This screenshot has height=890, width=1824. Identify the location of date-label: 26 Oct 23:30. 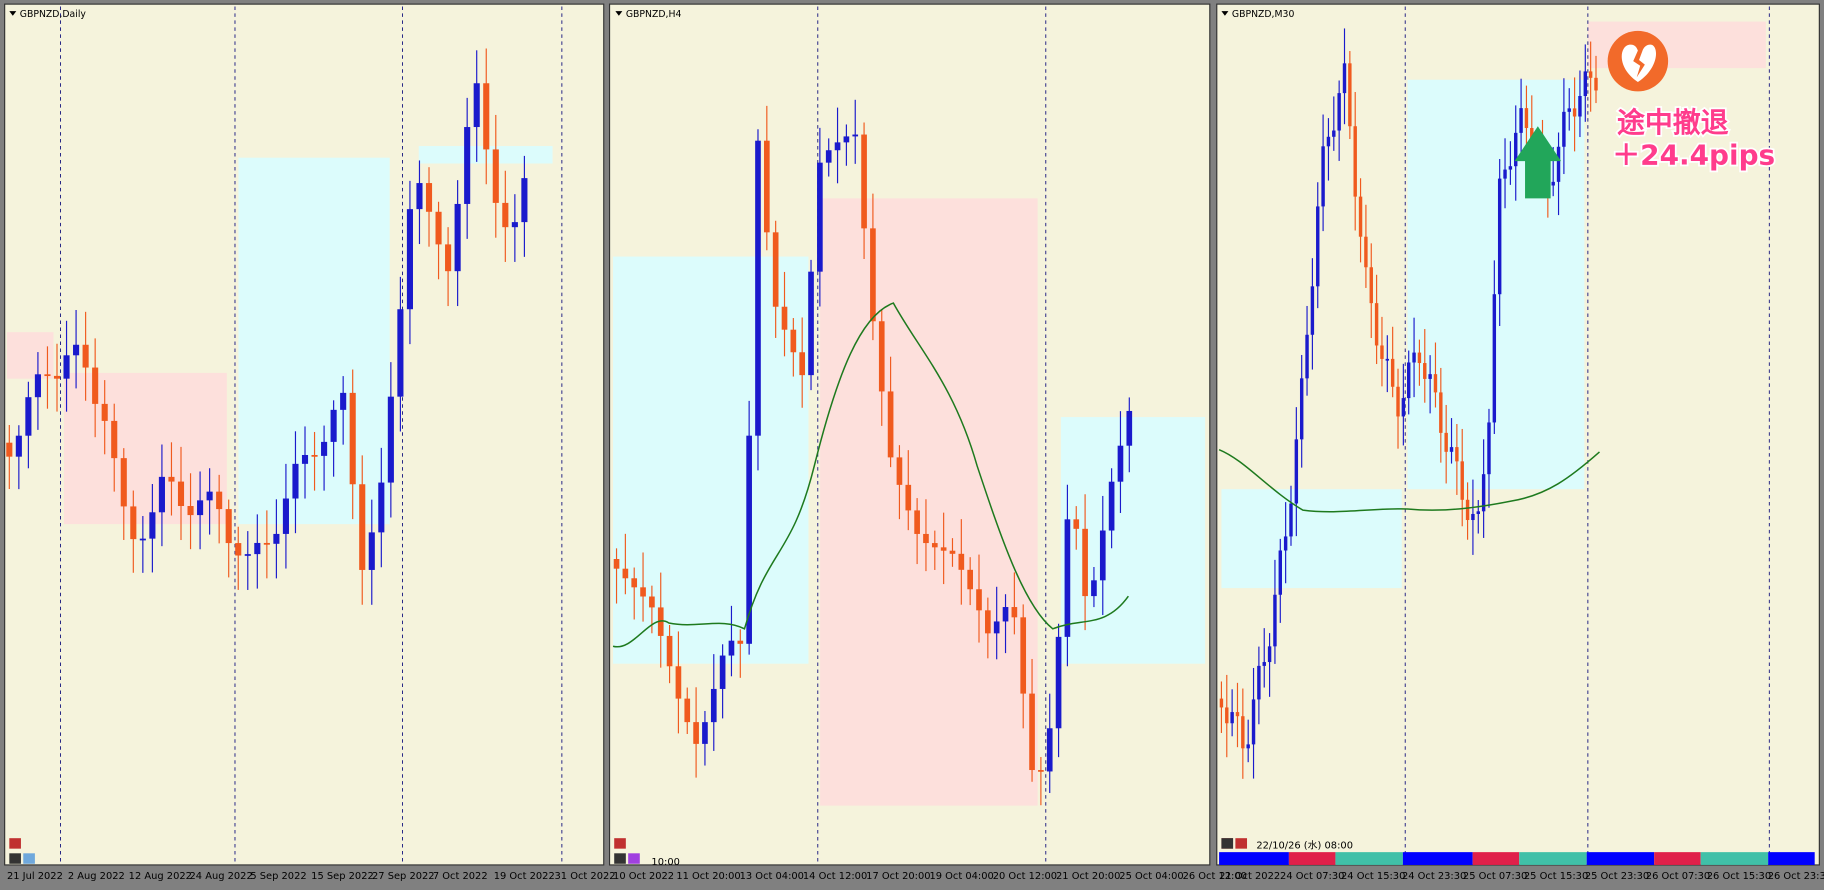
(1796, 876).